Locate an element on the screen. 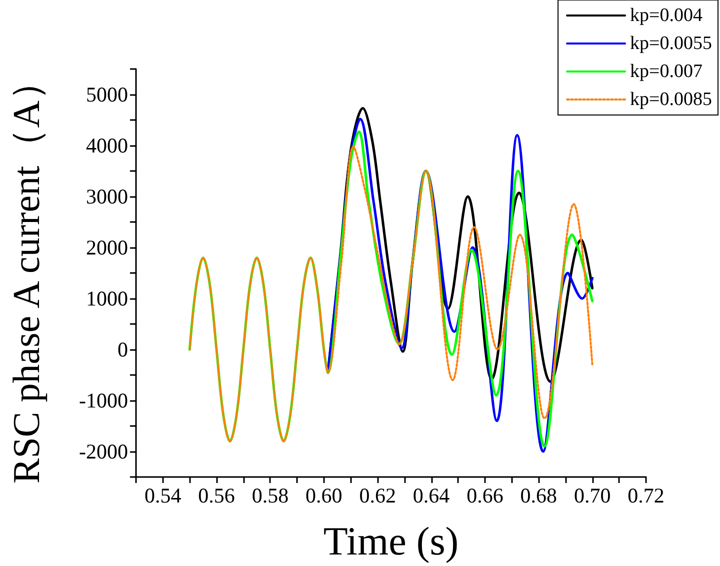  legend-label: kp=0.0085 is located at coordinates (671, 99).